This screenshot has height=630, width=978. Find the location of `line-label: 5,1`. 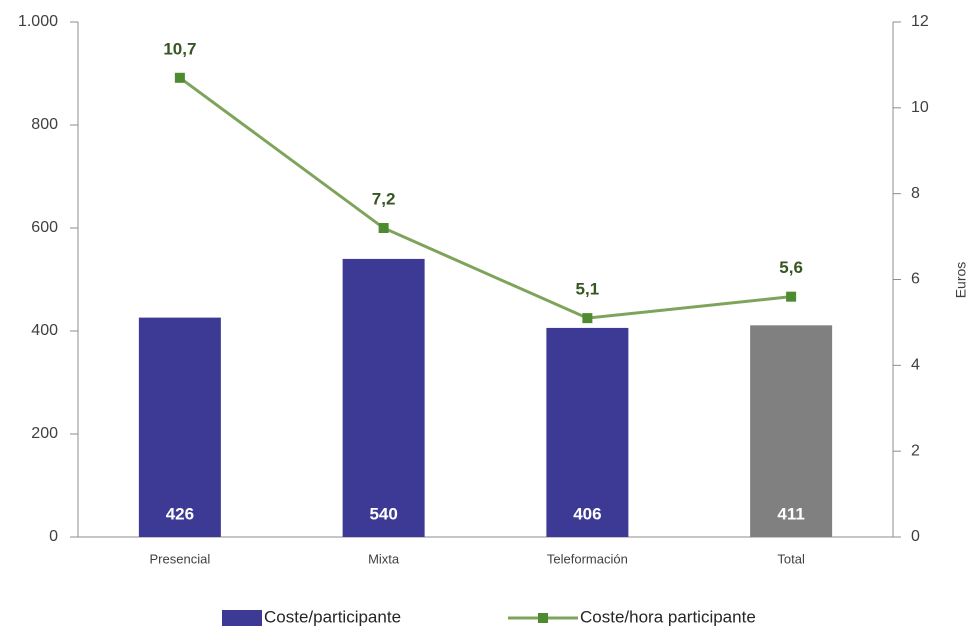

line-label: 5,1 is located at coordinates (588, 289).